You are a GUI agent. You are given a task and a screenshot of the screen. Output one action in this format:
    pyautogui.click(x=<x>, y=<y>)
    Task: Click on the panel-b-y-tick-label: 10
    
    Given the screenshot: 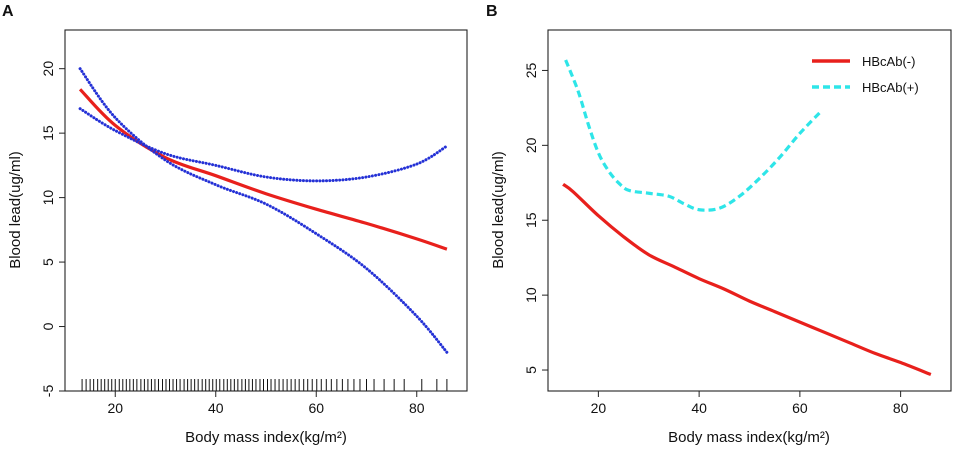 What is the action you would take?
    pyautogui.click(x=531, y=295)
    